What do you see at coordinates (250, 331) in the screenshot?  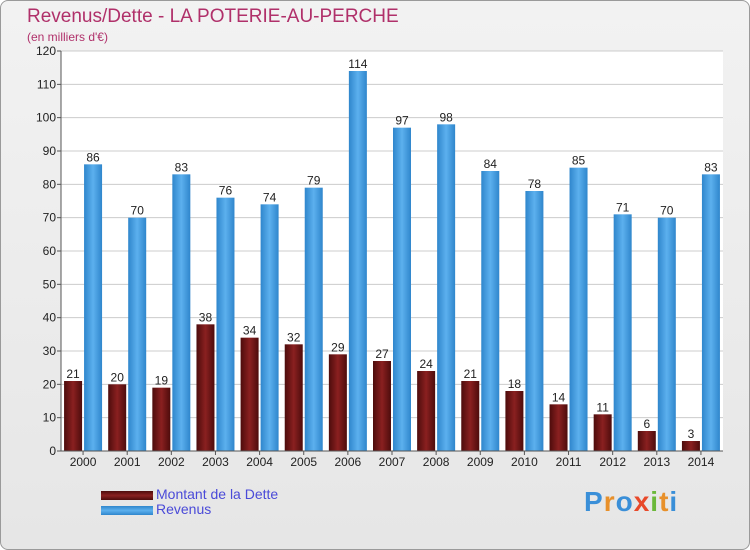 I see `data-label: 34` at bounding box center [250, 331].